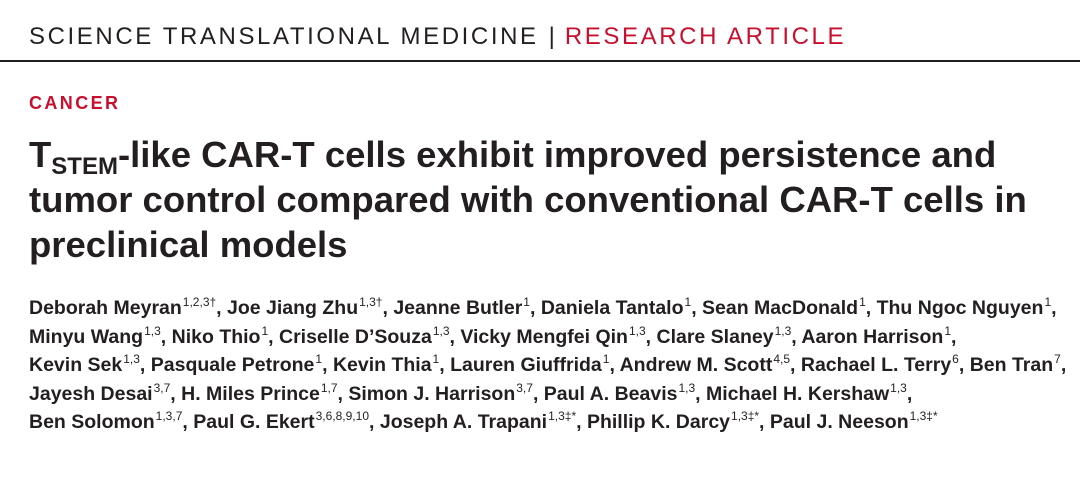 This screenshot has height=485, width=1080. I want to click on author-name: Paul J. Neeson, so click(839, 422).